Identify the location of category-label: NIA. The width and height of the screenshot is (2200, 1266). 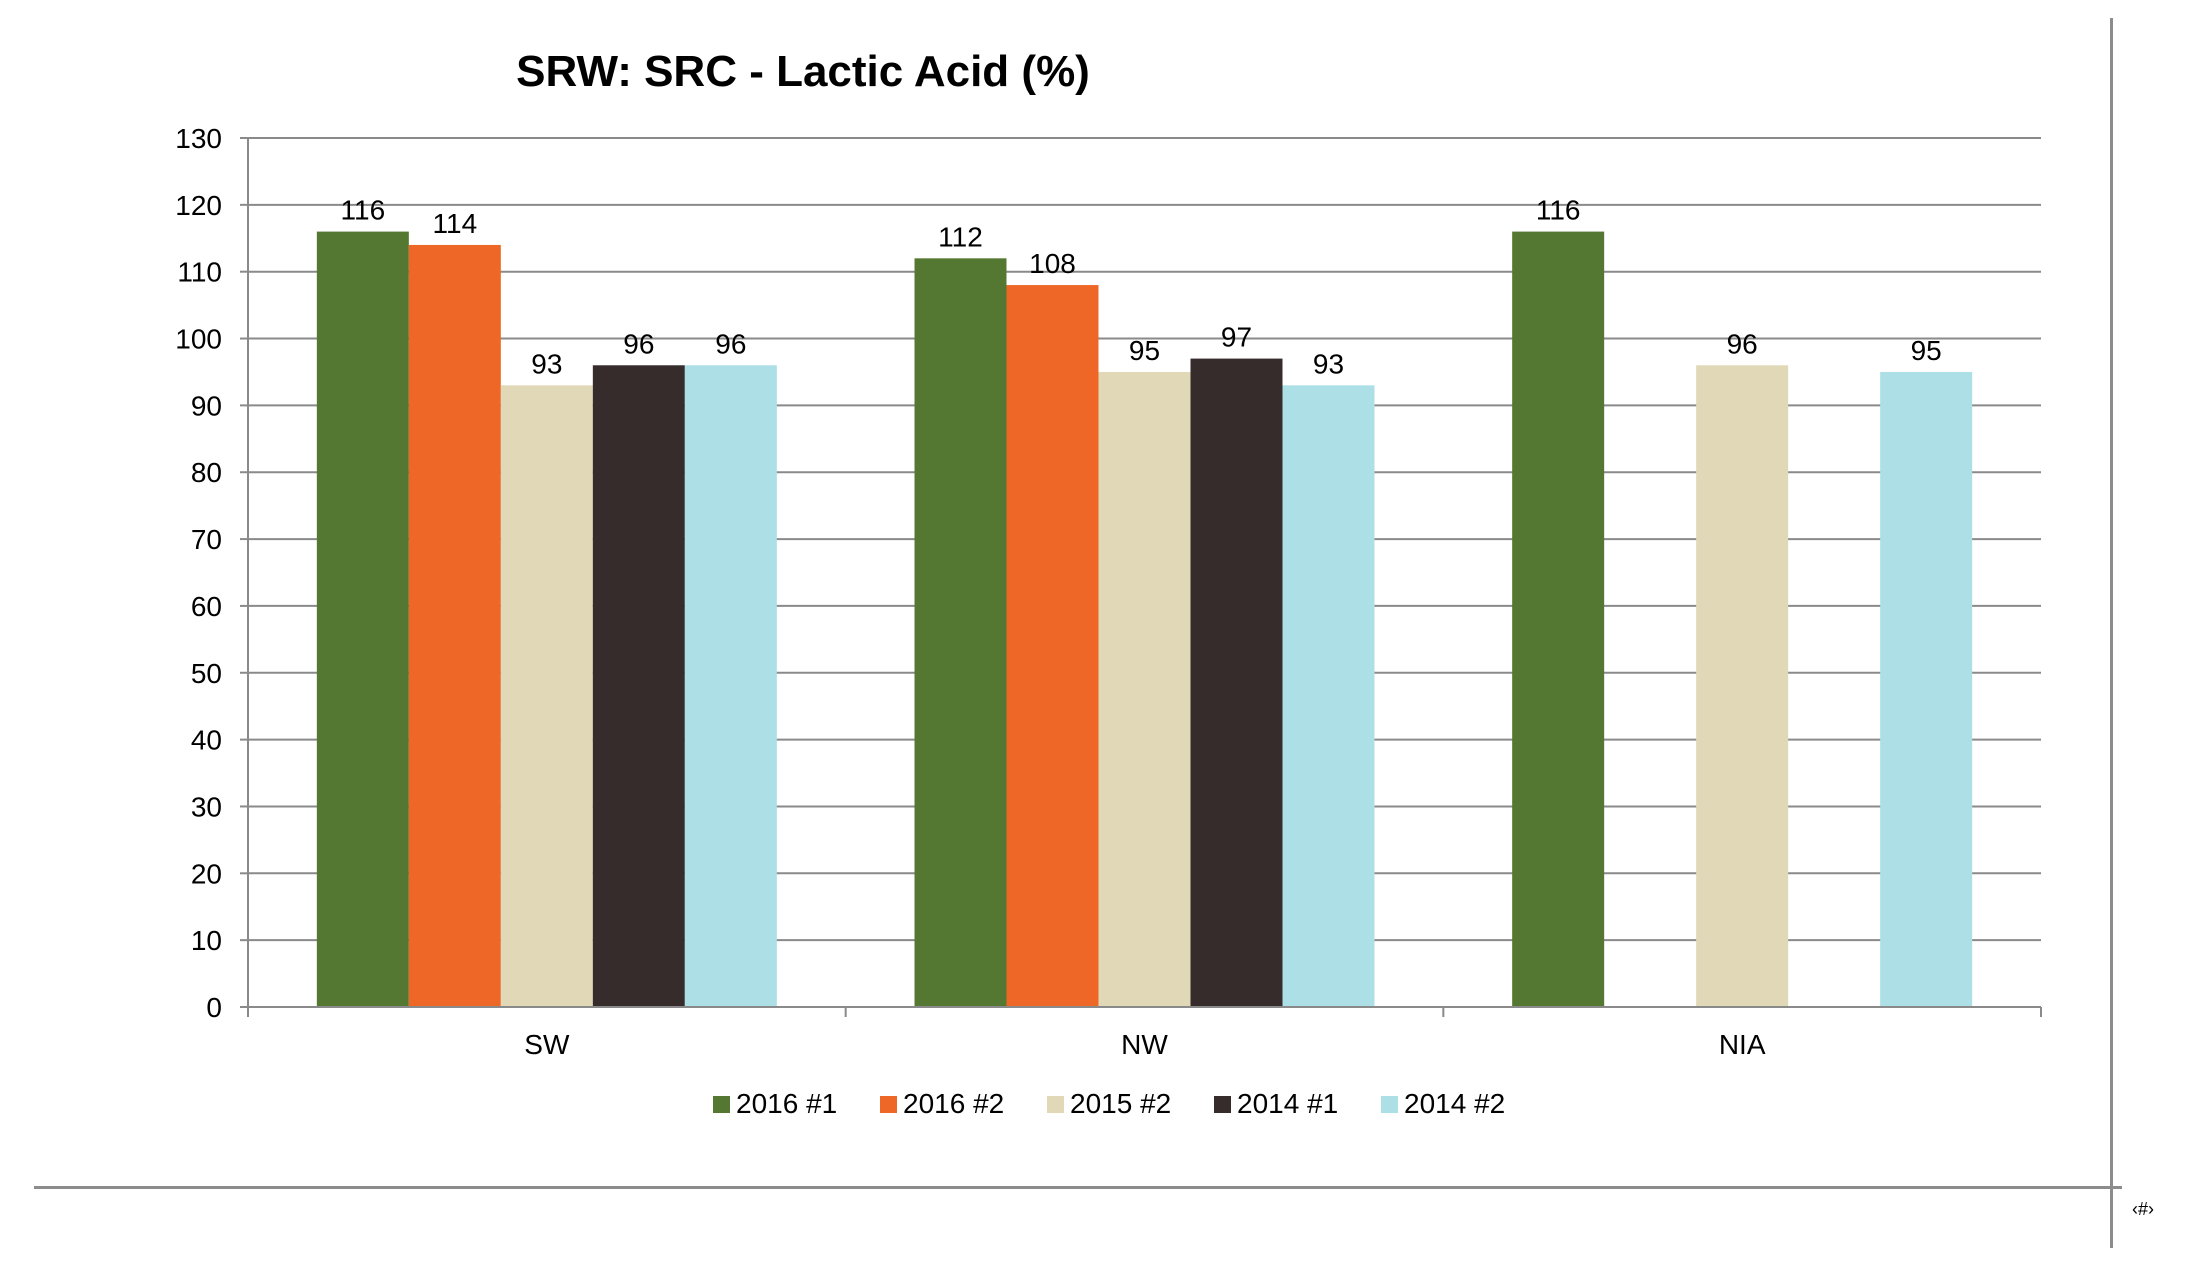
(1742, 1044).